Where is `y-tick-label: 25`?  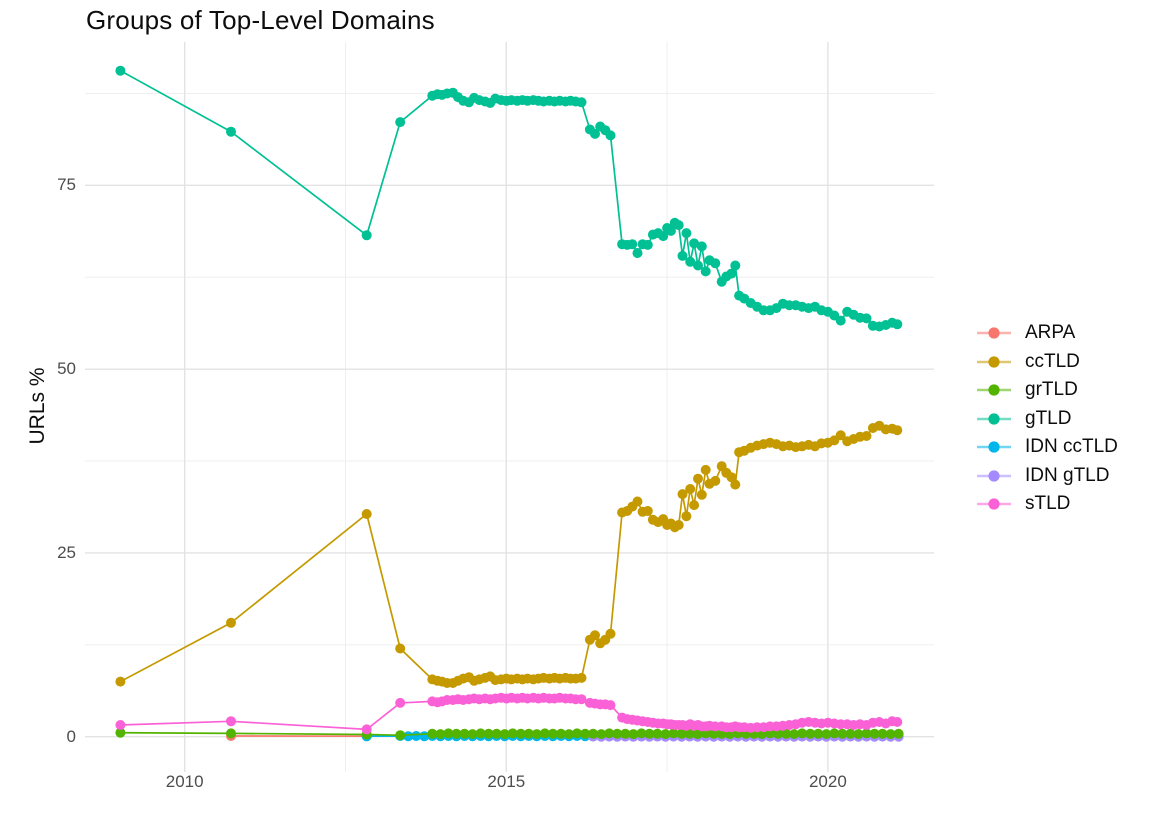
y-tick-label: 25 is located at coordinates (66, 552).